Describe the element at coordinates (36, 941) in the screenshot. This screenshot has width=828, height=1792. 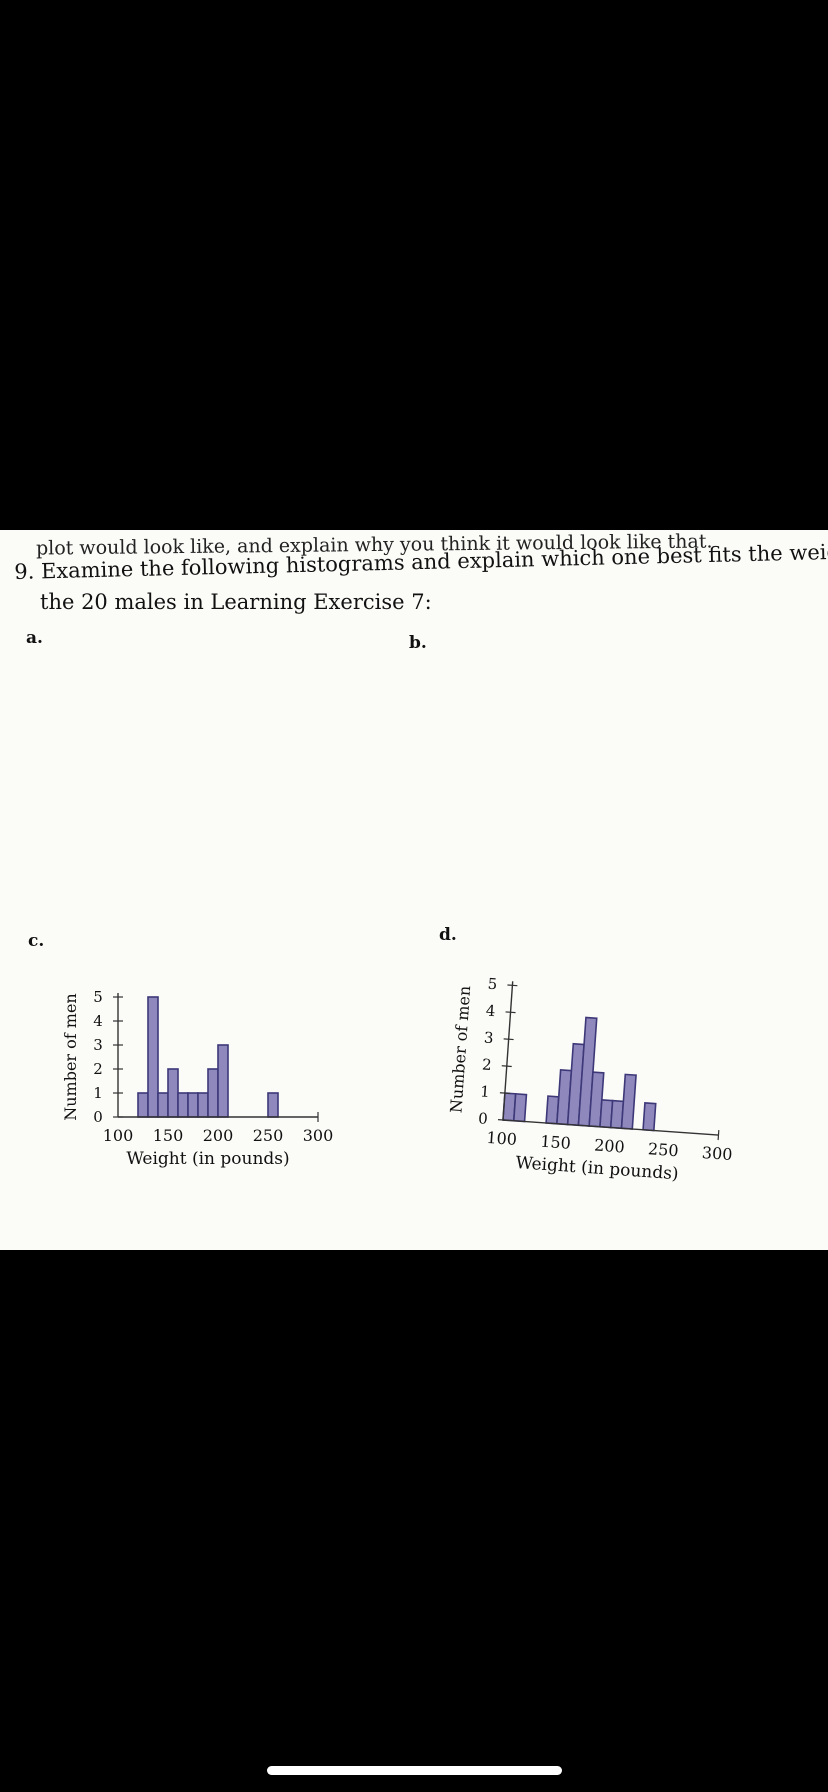
I see `panel-label: c.` at that location.